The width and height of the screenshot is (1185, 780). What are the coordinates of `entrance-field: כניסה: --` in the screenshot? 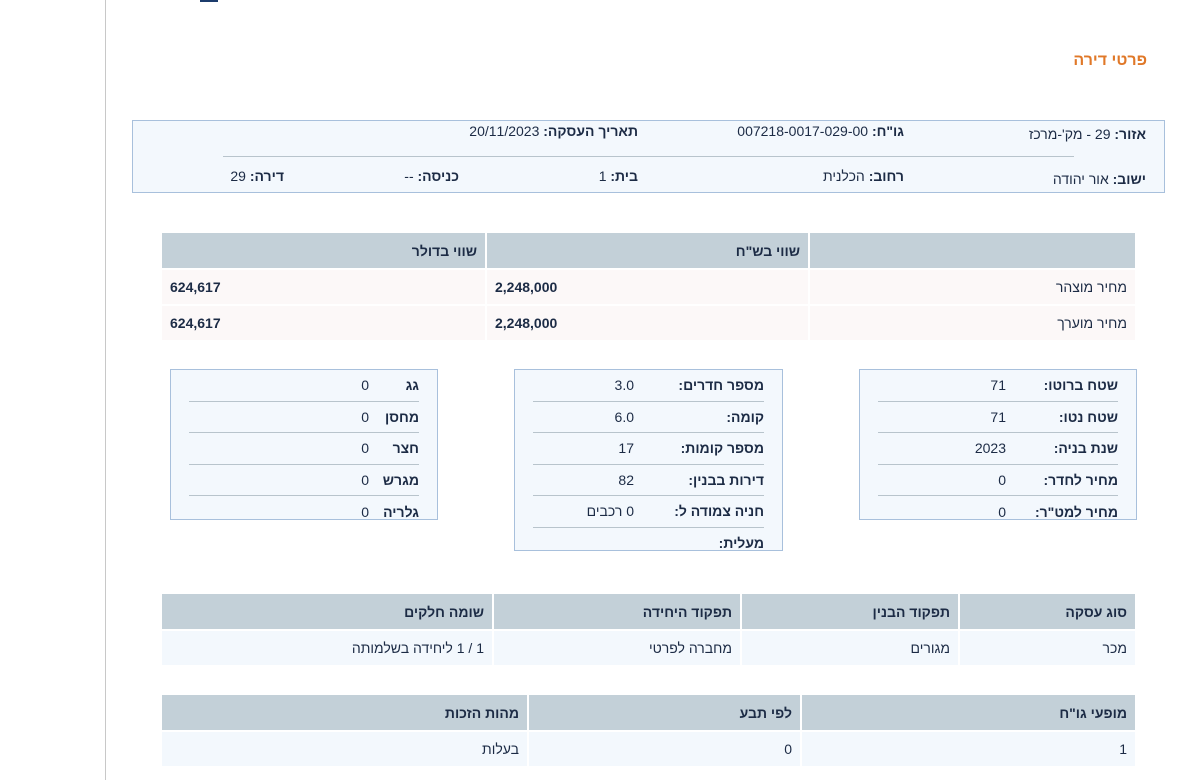 It's located at (431, 176).